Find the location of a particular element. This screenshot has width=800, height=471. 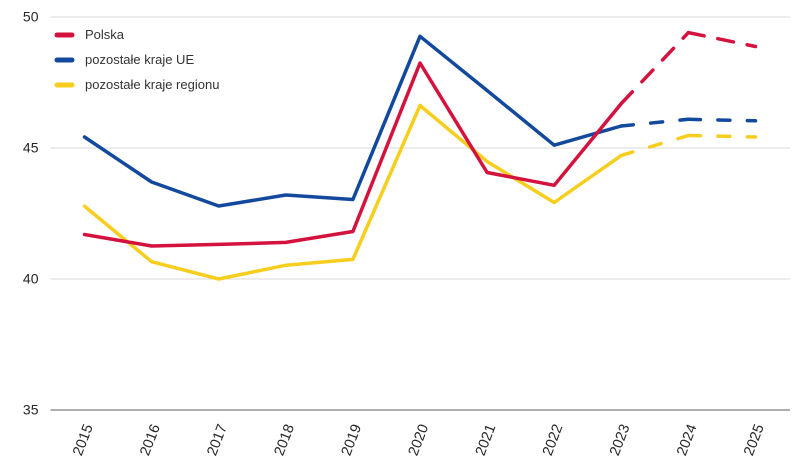

svg-text: pozostałe kraje regionu is located at coordinates (152, 84).